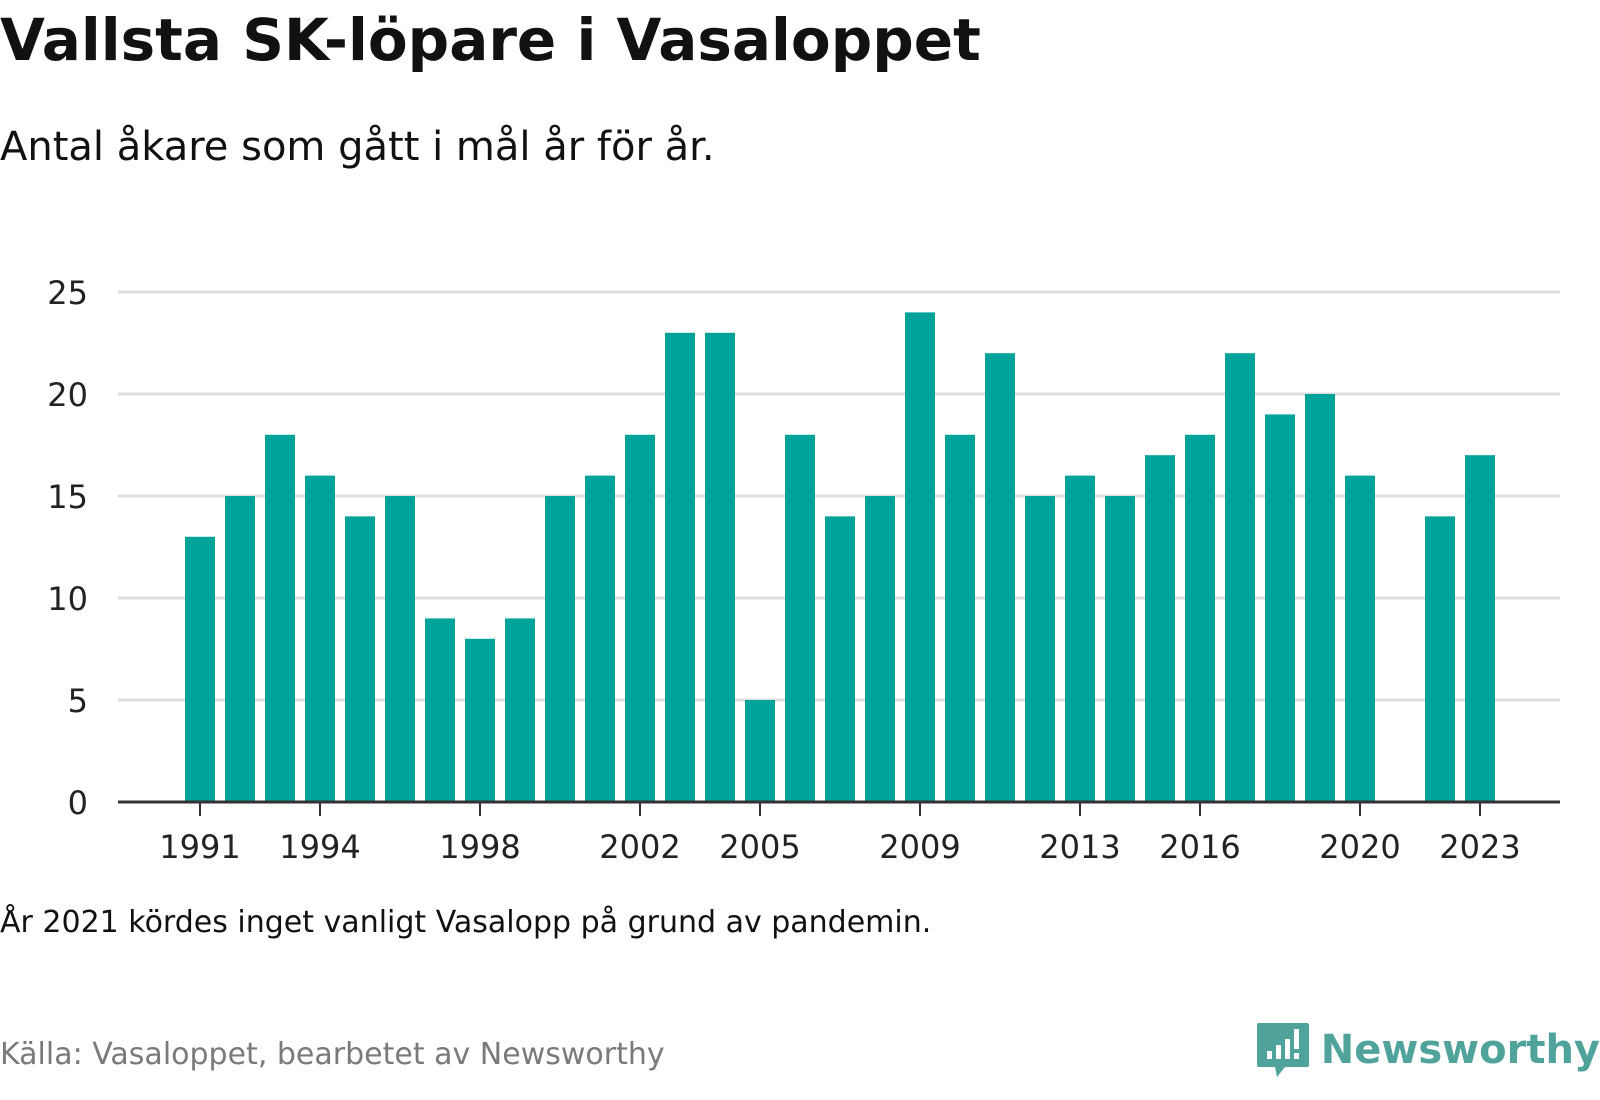 This screenshot has width=1600, height=1100. I want to click on newsworthy-logo-icon, so click(1282, 1050).